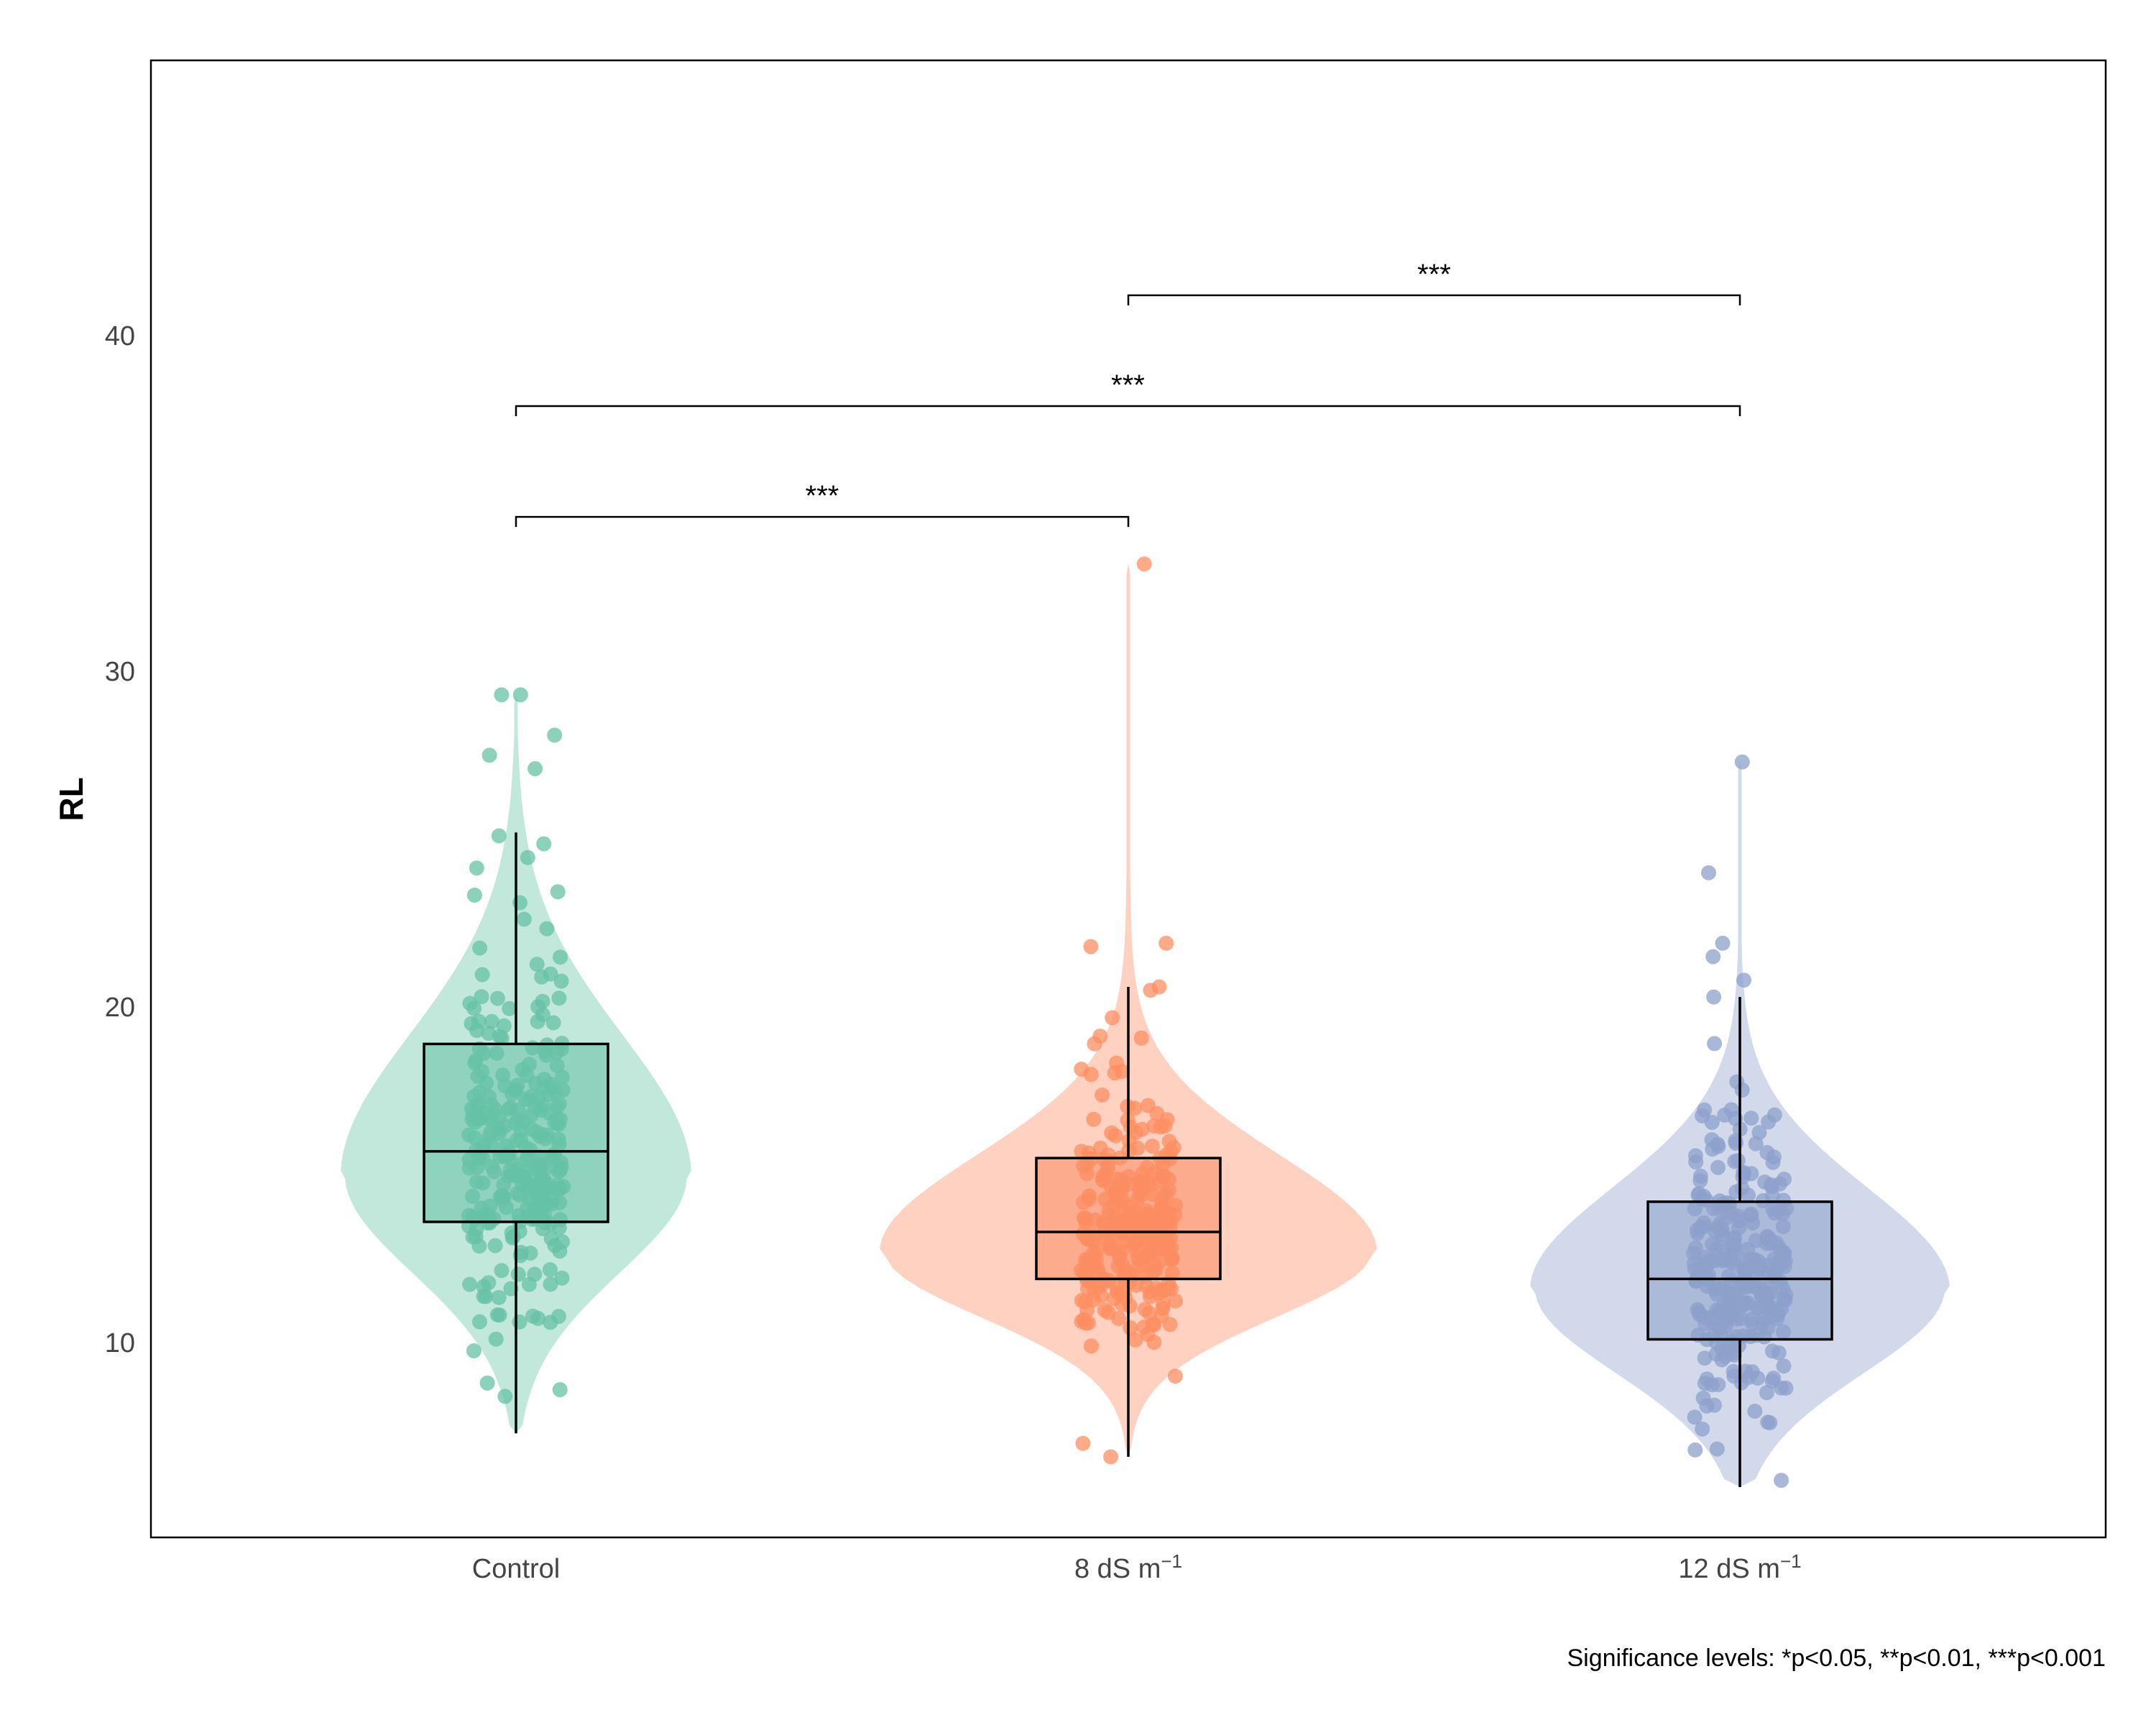 This screenshot has width=2156, height=1725. What do you see at coordinates (120, 1008) in the screenshot?
I see `y-tick-label: 20` at bounding box center [120, 1008].